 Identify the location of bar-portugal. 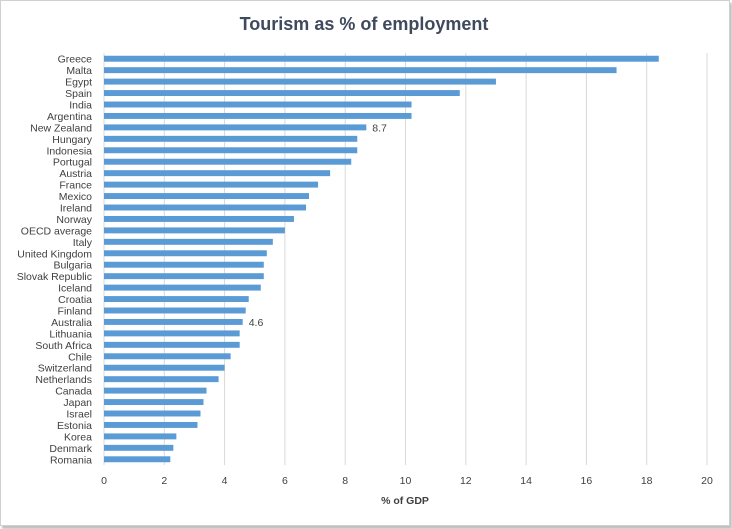
(228, 161).